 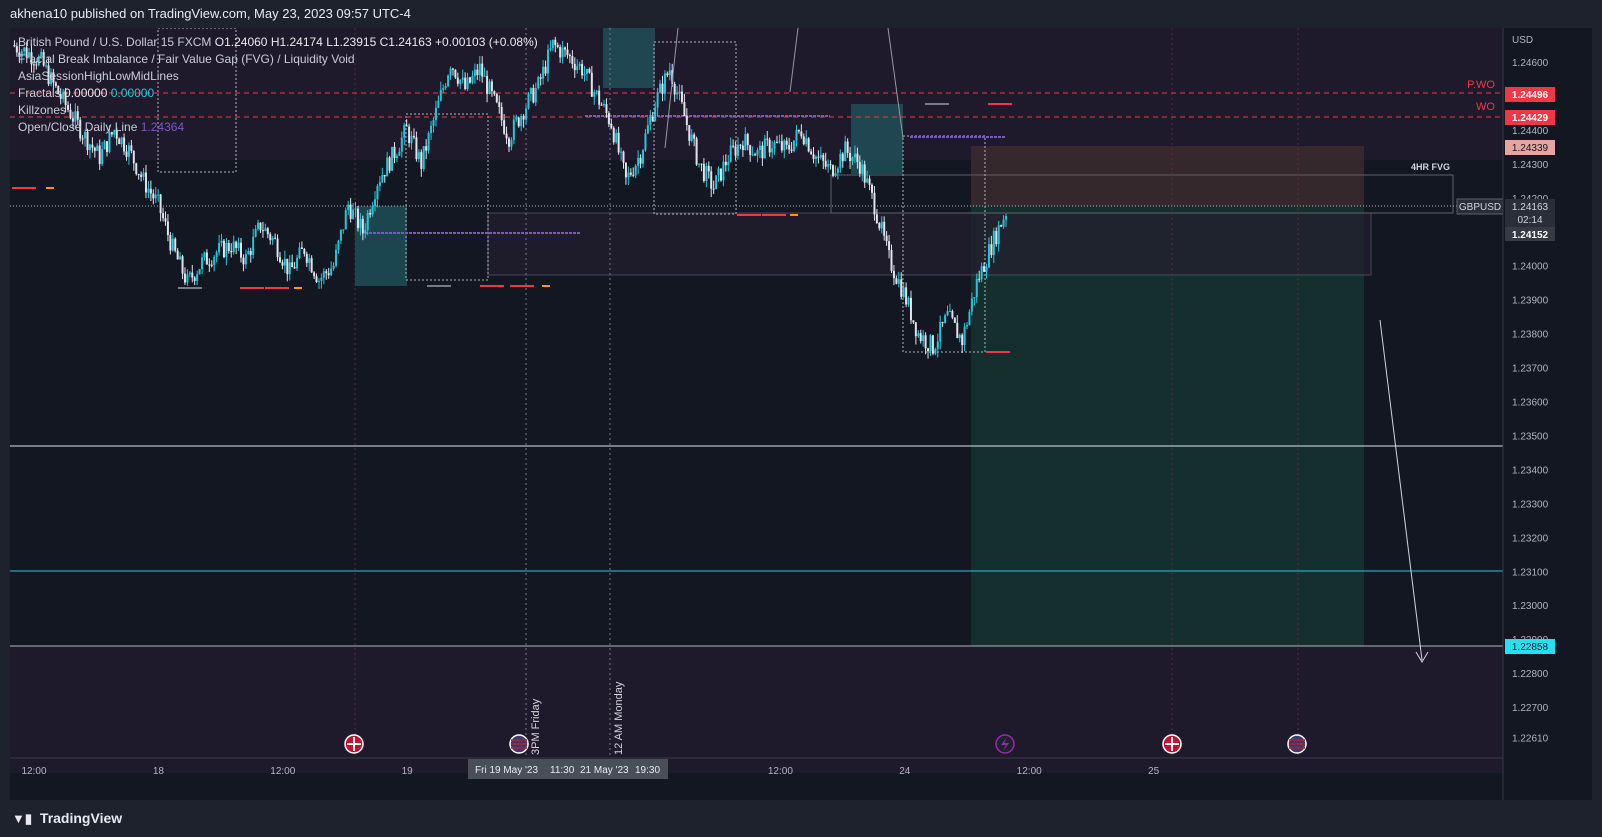 What do you see at coordinates (619, 718) in the screenshot?
I see `monday-label: 12 AM Monday` at bounding box center [619, 718].